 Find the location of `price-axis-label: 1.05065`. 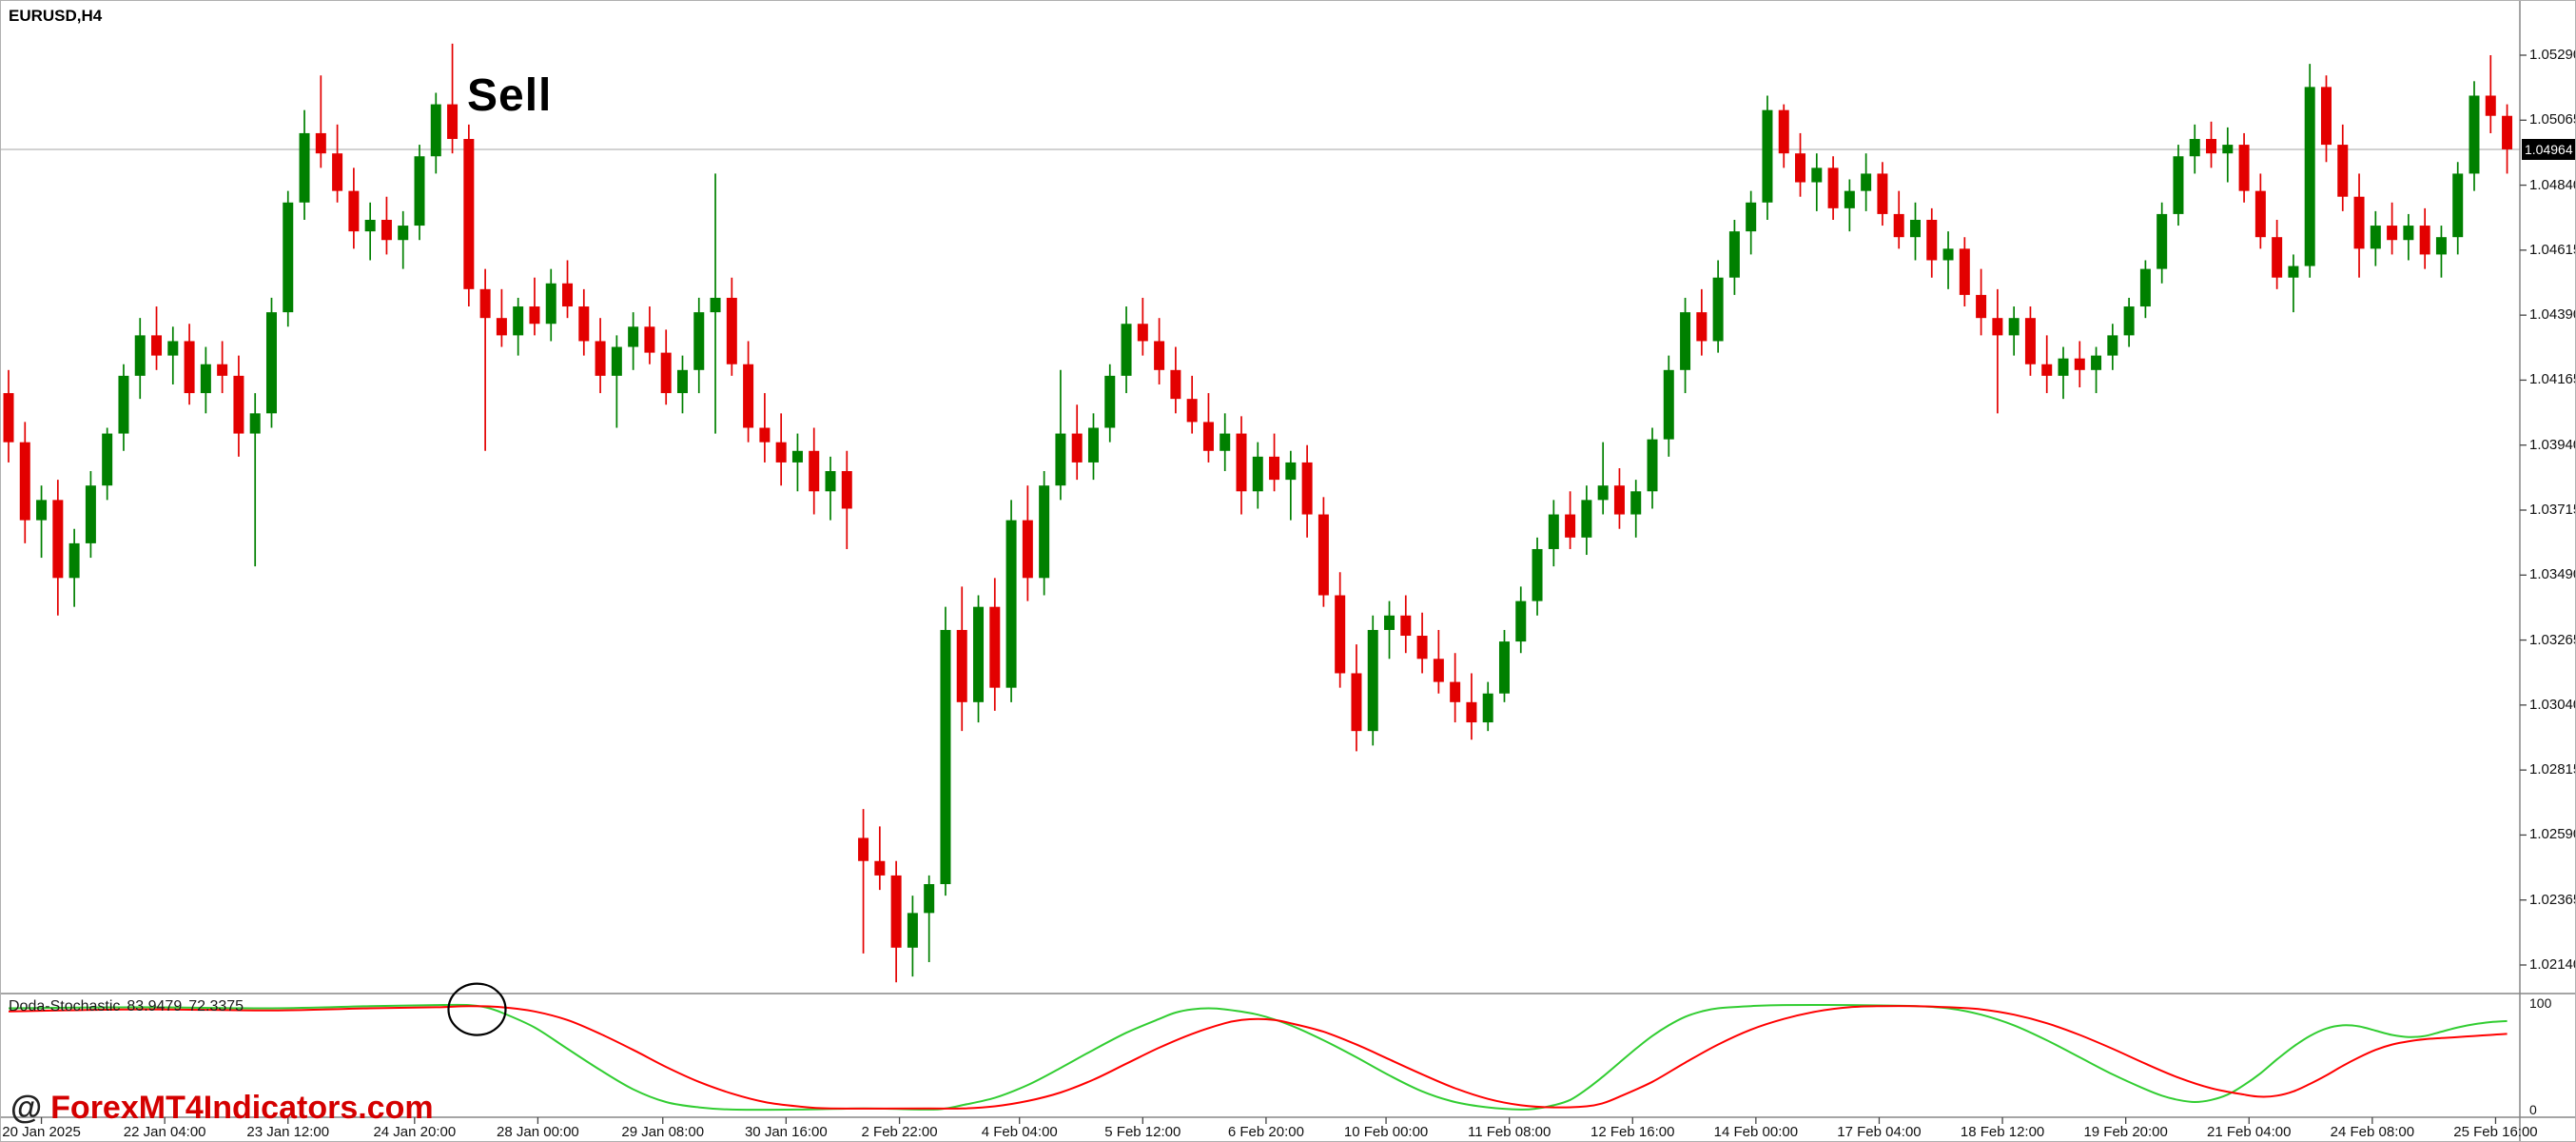

price-axis-label: 1.05065 is located at coordinates (2552, 119).